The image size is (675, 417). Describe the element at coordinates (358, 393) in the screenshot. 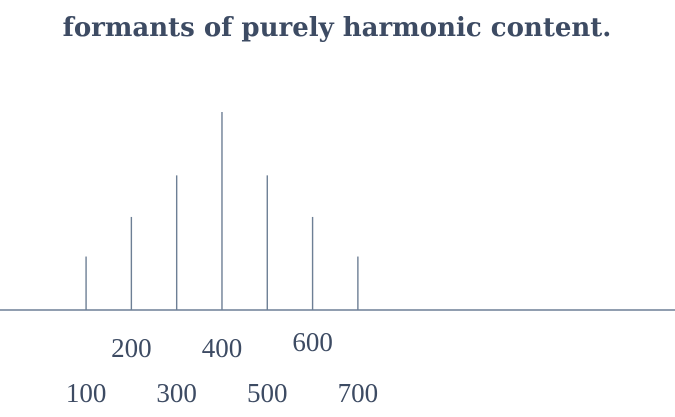

I see `tick-label-700: 700` at that location.